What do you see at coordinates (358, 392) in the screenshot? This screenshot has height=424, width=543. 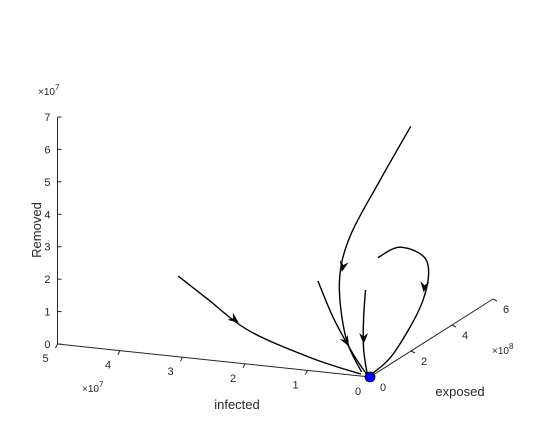 I see `x-tick-label: 0` at bounding box center [358, 392].